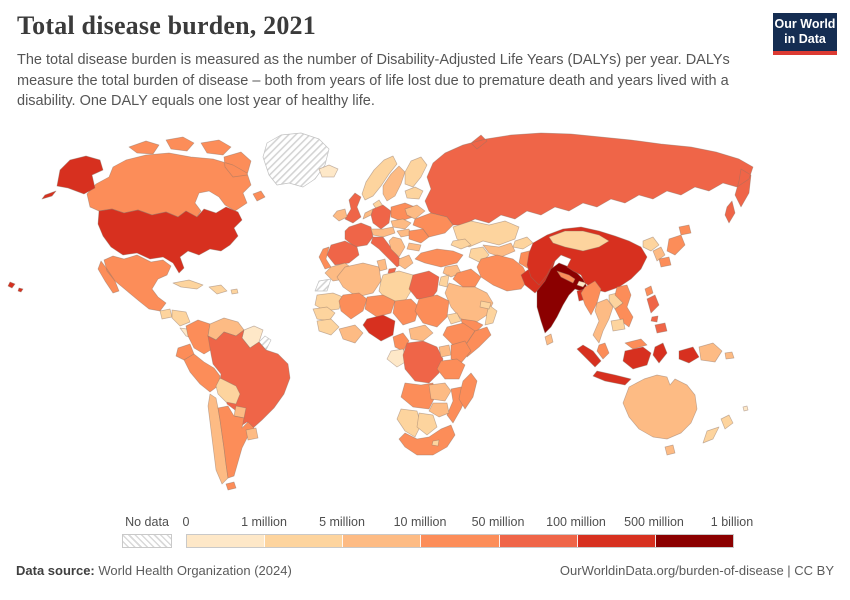  What do you see at coordinates (353, 306) in the screenshot?
I see `country-mali` at bounding box center [353, 306].